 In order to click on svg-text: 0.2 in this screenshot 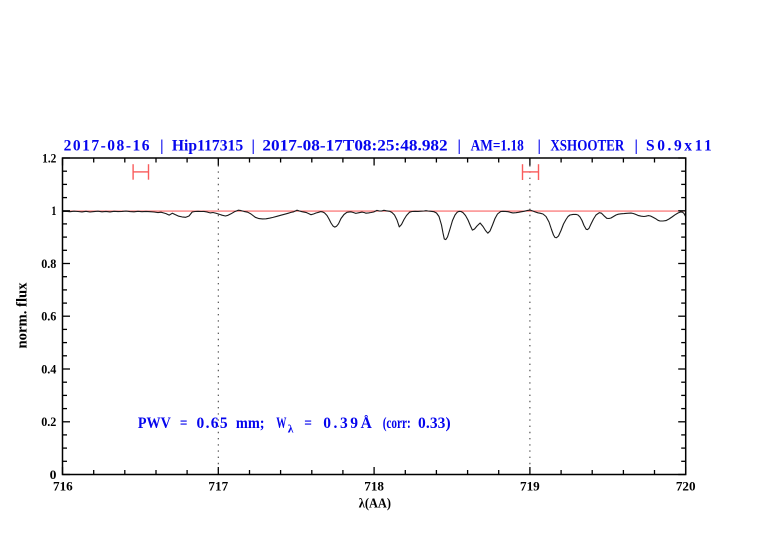, I will do `click(48, 421)`.